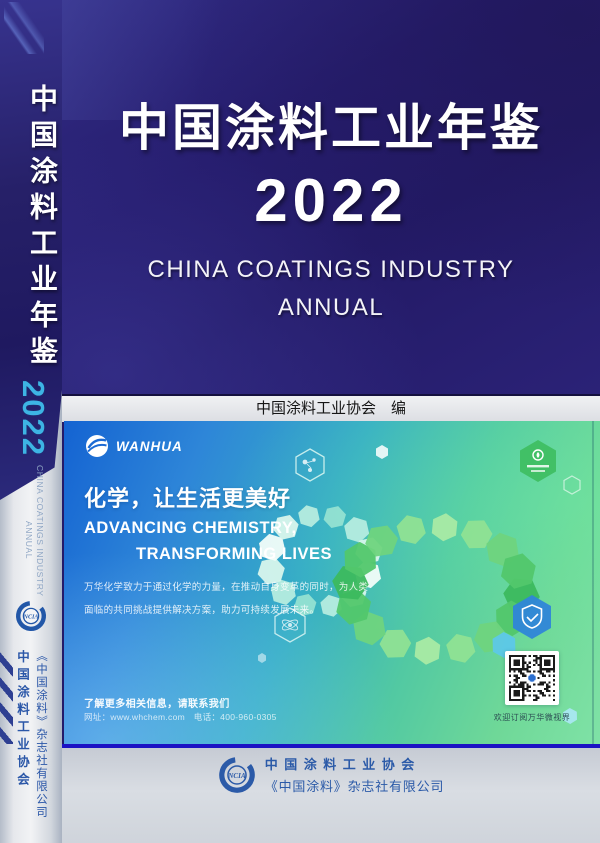  I want to click on ad-body-line1: 万华化学致力于通过化学的力量，在推动自身变革的同时，为人类, so click(226, 587).